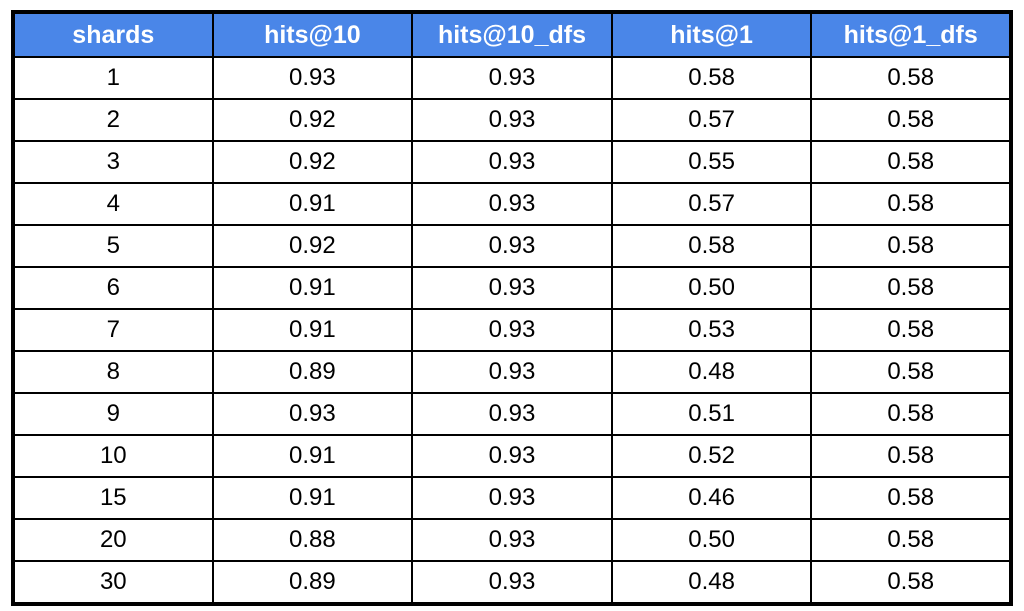 The image size is (1024, 611). I want to click on table-row: 8 0.89 0.93 0.48 0.58, so click(512, 372).